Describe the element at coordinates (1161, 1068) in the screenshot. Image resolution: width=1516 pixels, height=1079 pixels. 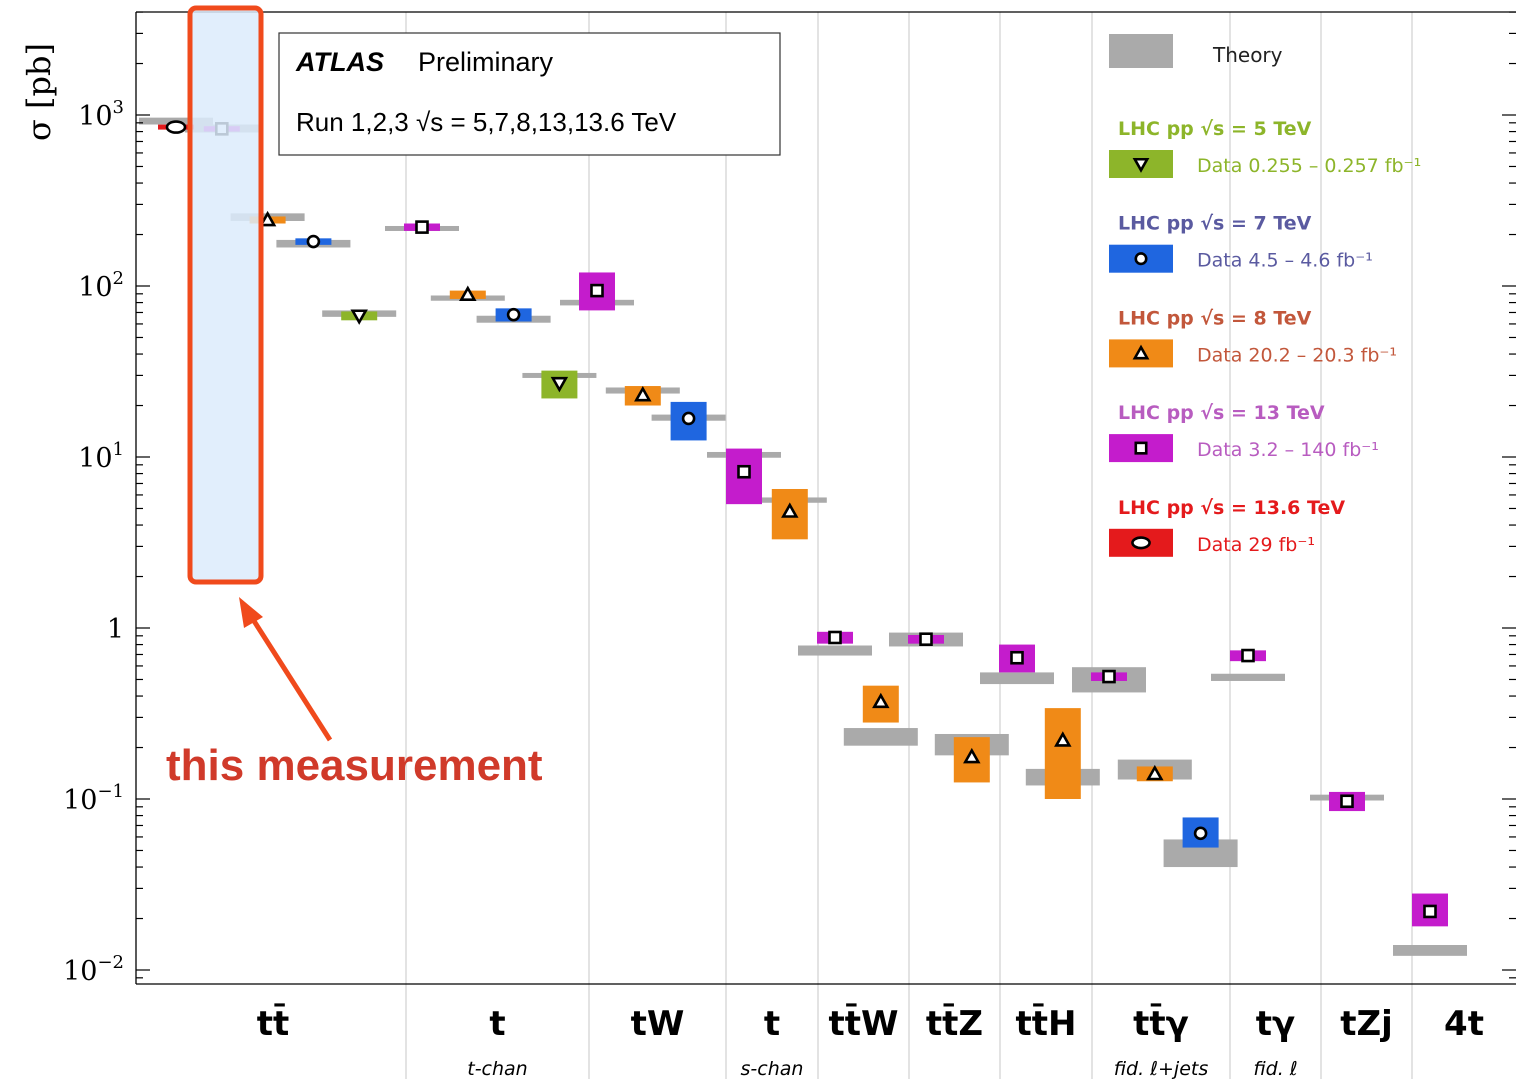
I see `category-sublabel: fid. ℓ+jets` at that location.